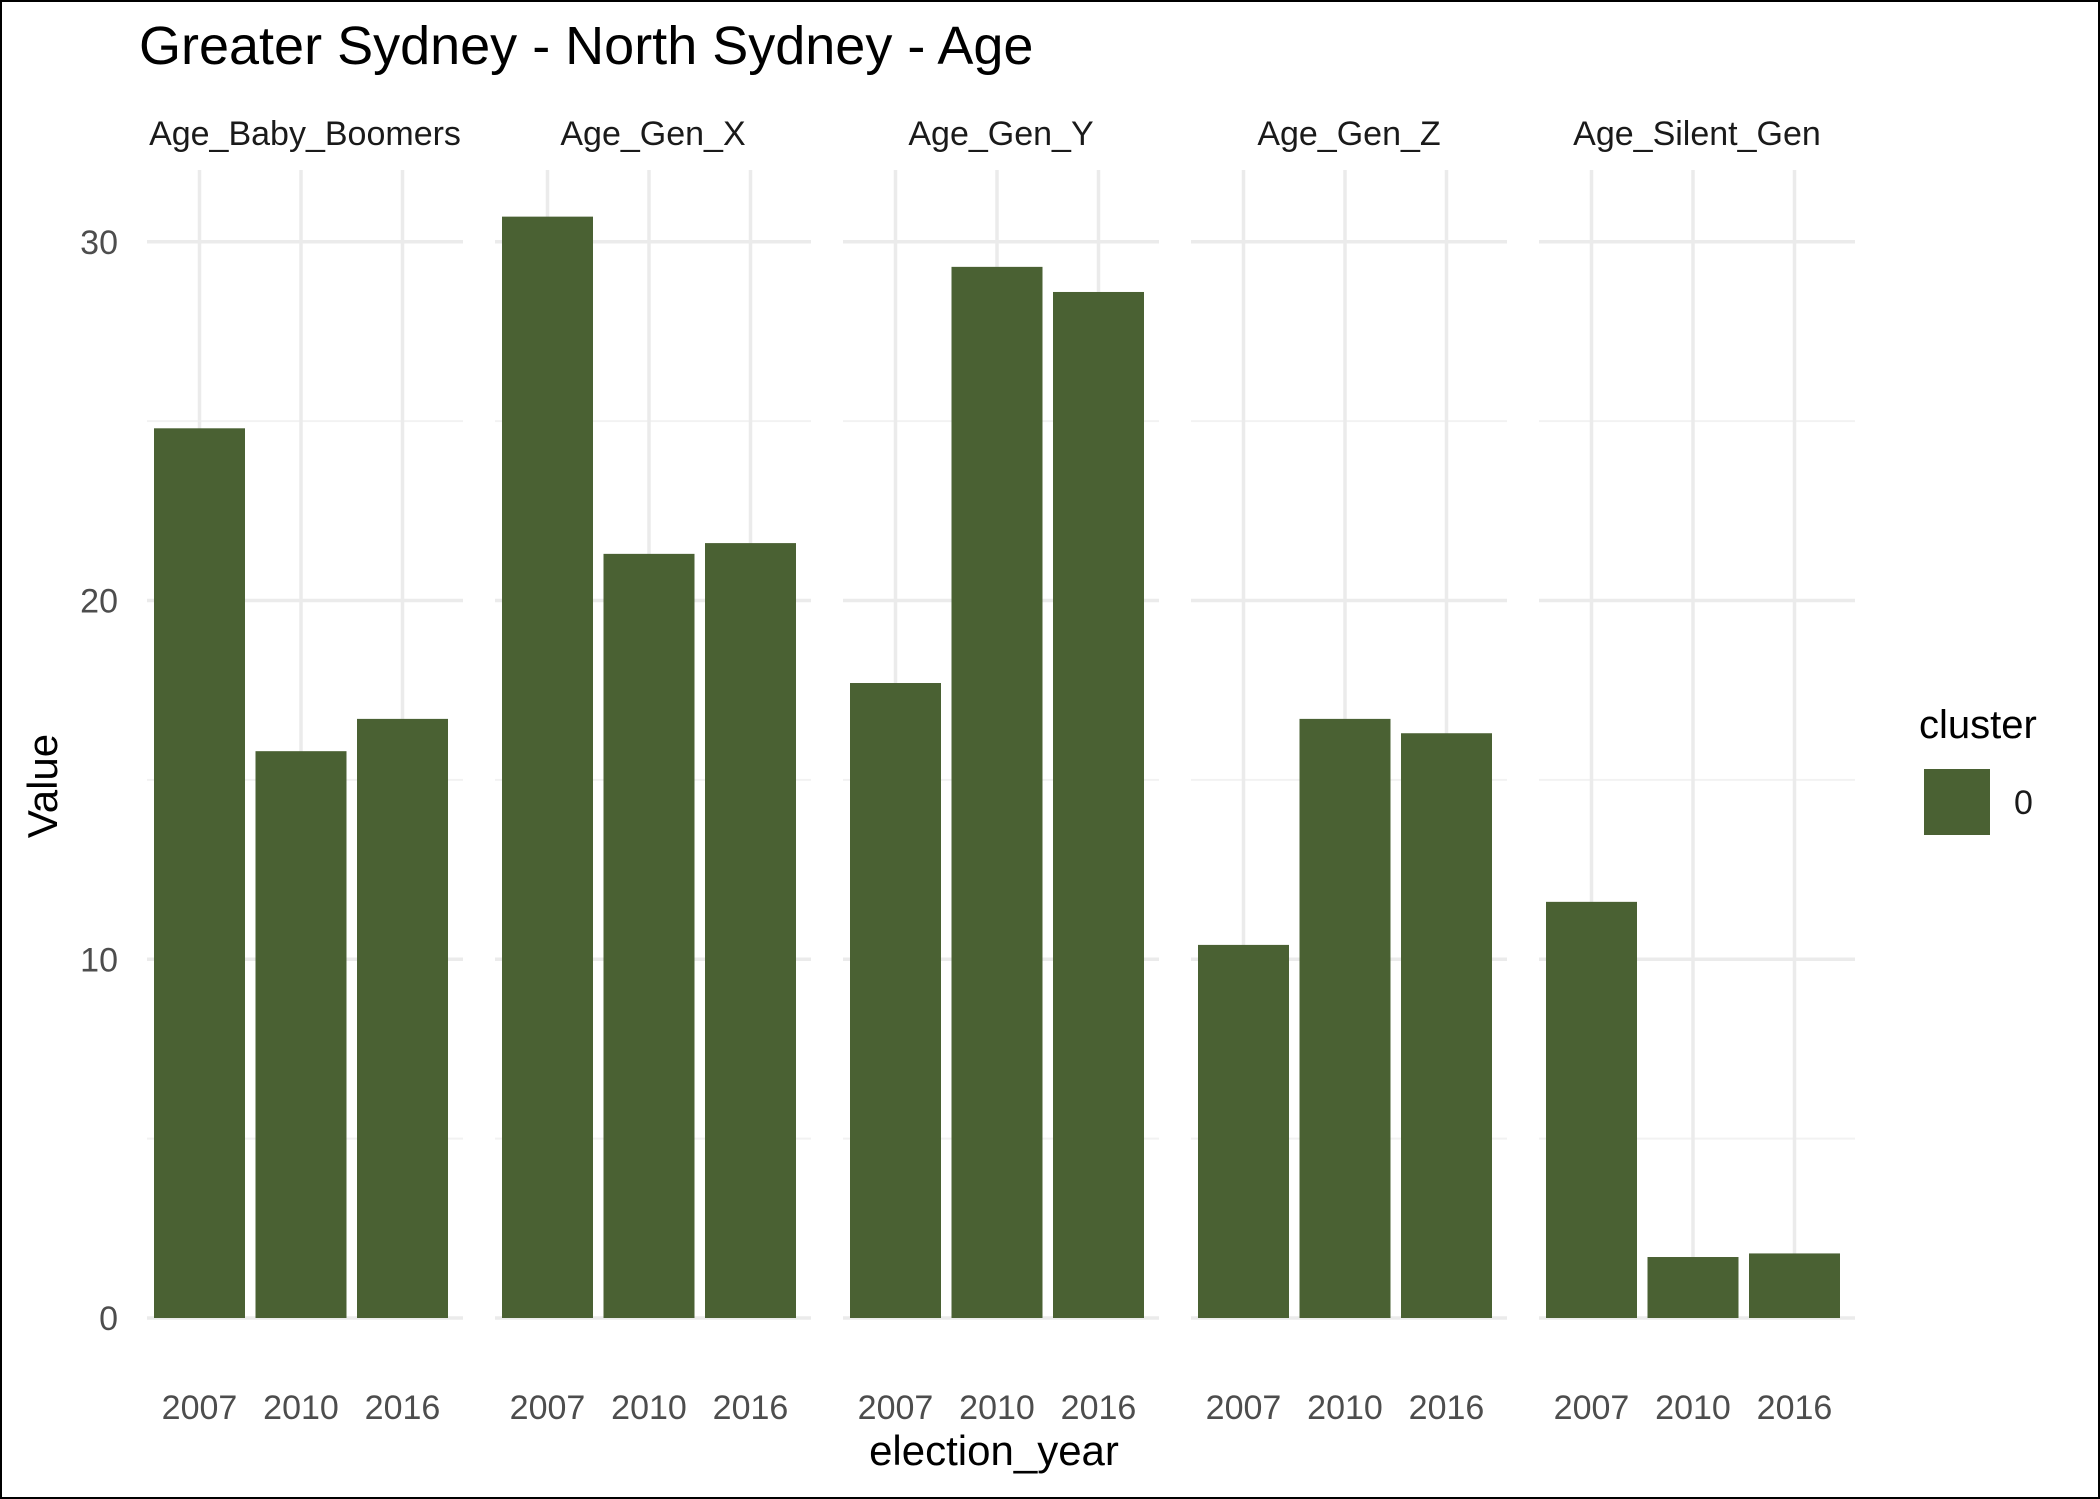  I want to click on bar-Age_Gen_Y-2016, so click(1098, 805).